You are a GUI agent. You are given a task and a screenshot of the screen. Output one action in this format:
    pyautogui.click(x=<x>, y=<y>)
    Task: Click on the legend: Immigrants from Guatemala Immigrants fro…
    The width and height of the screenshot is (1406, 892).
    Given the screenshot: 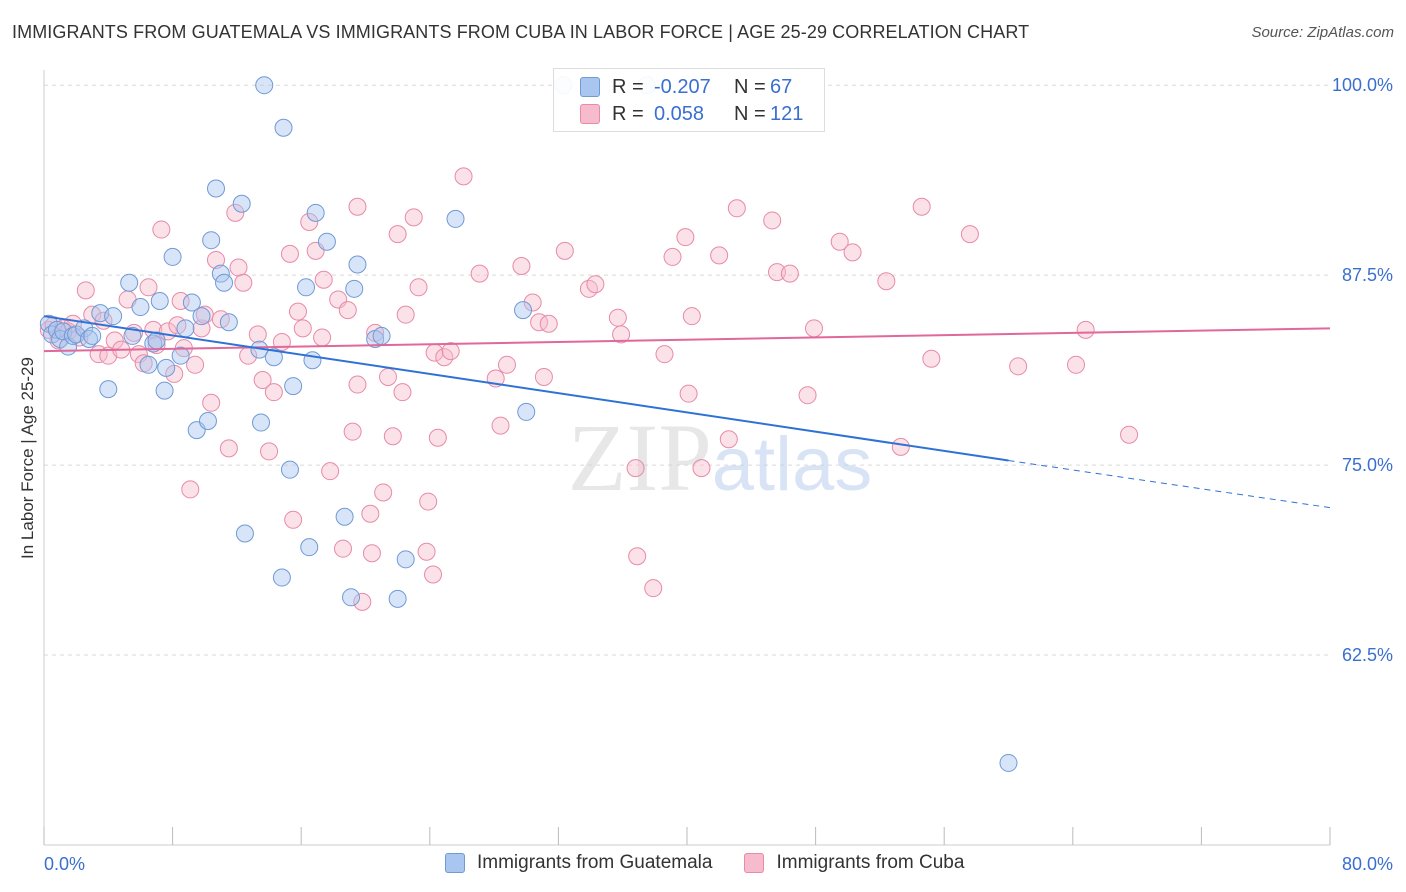 What is the action you would take?
    pyautogui.click(x=720, y=863)
    